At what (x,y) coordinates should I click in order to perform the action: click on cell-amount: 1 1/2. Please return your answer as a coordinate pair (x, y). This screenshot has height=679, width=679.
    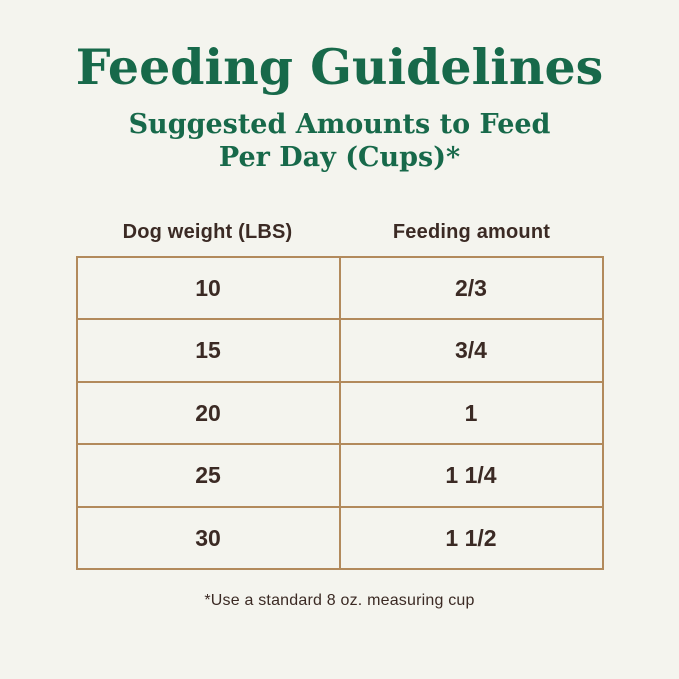
    Looking at the image, I should click on (471, 538).